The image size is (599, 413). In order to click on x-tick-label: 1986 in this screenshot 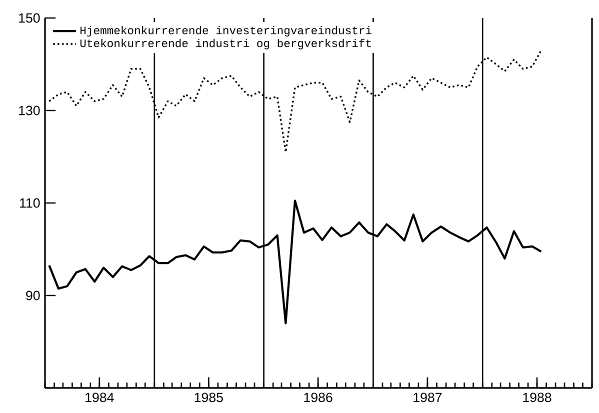, I will do `click(318, 397)`.